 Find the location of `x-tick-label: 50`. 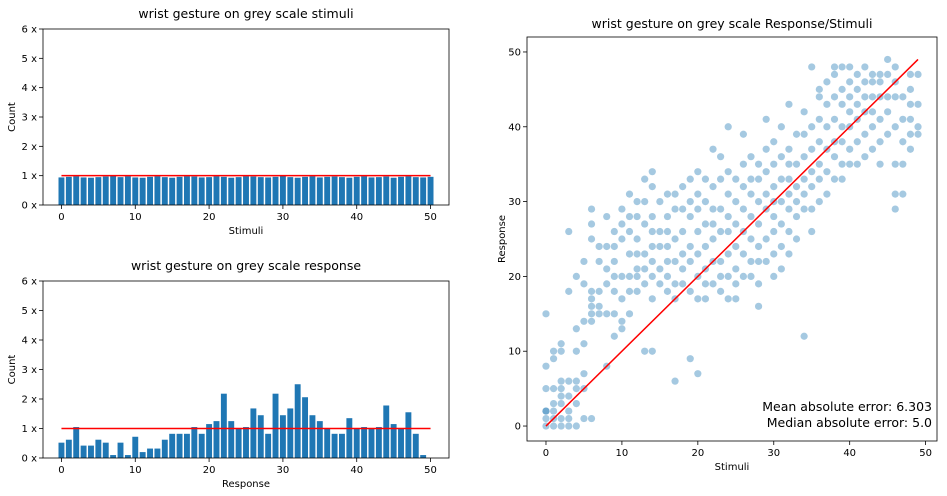

x-tick-label: 50 is located at coordinates (430, 217).